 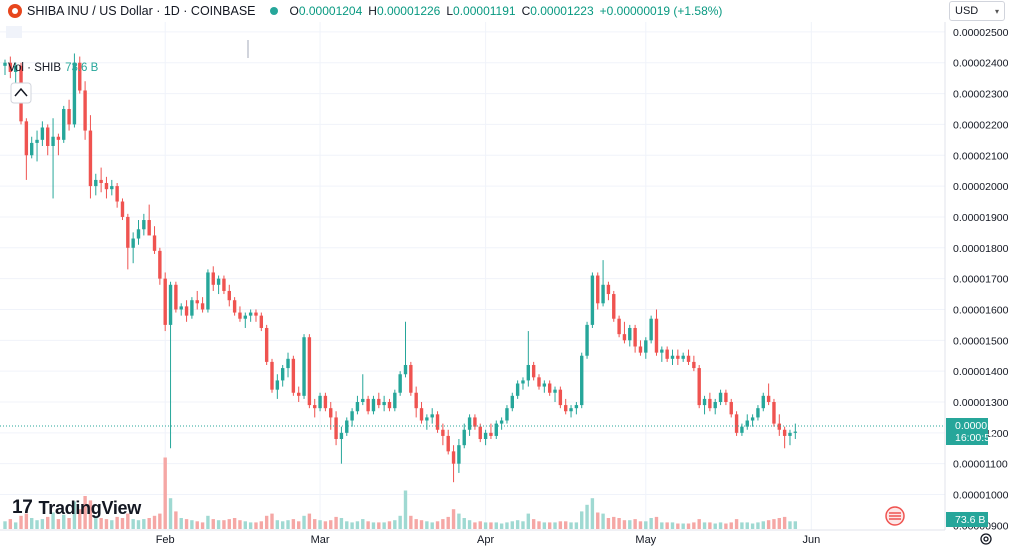 What do you see at coordinates (165, 540) in the screenshot?
I see `time-tick-label: Feb` at bounding box center [165, 540].